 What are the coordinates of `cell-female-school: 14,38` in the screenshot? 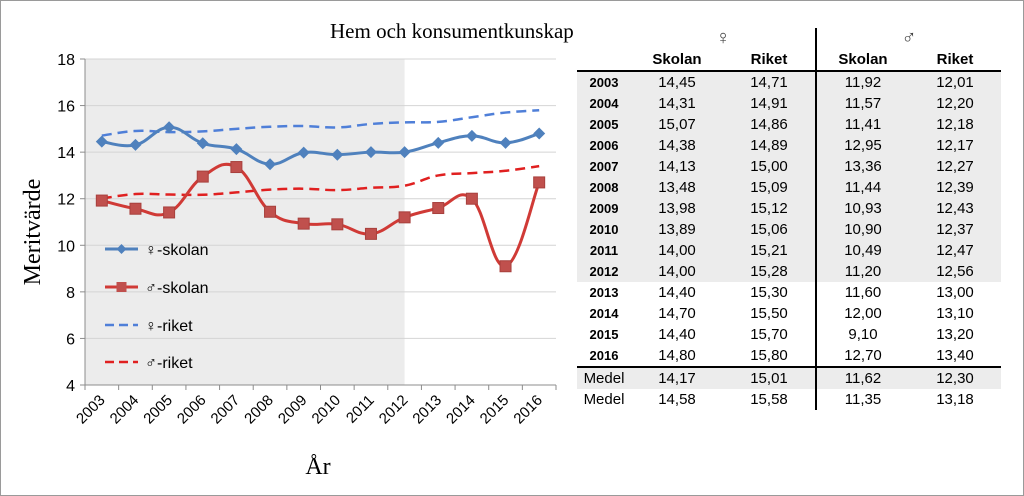 It's located at (677, 145).